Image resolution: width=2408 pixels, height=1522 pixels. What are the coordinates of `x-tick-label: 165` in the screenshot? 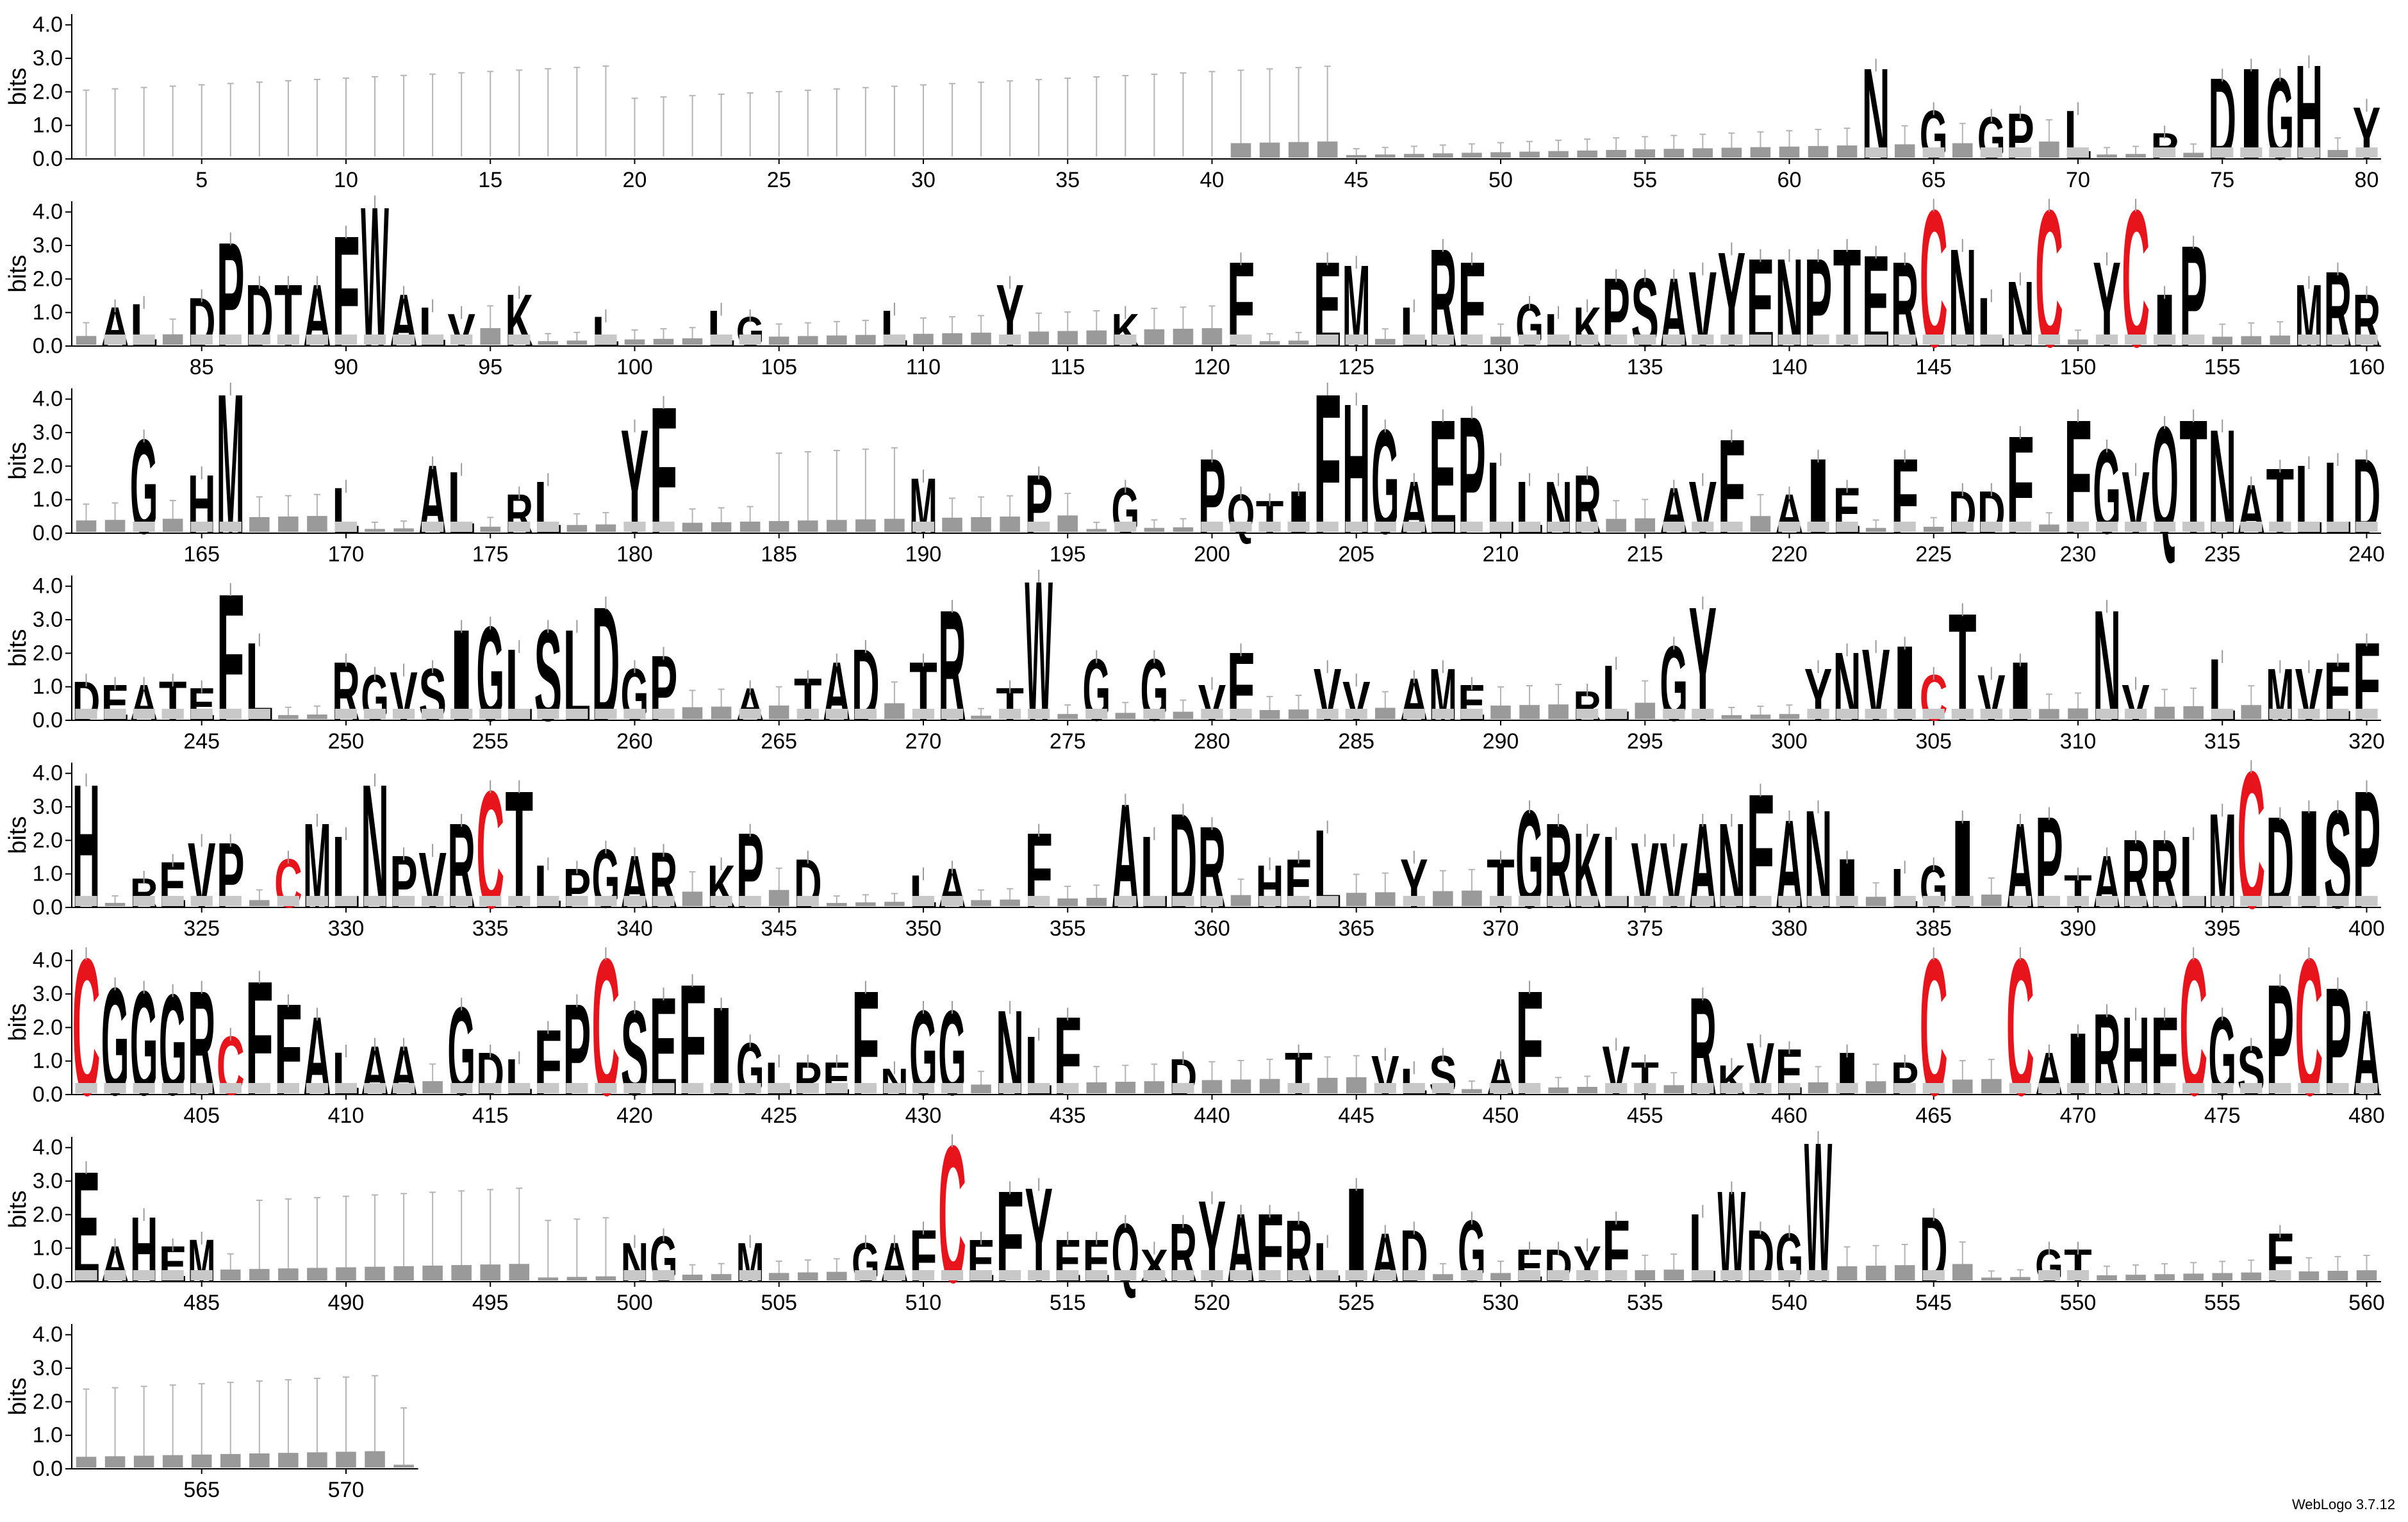 It's located at (201, 554).